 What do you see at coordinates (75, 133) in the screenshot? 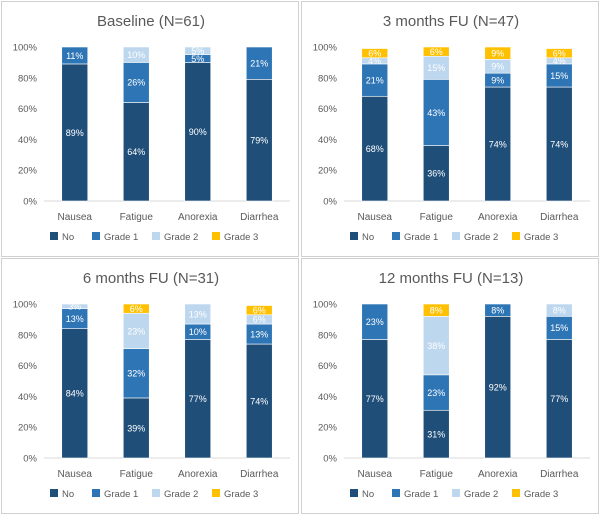
I see `data-label: 89%` at bounding box center [75, 133].